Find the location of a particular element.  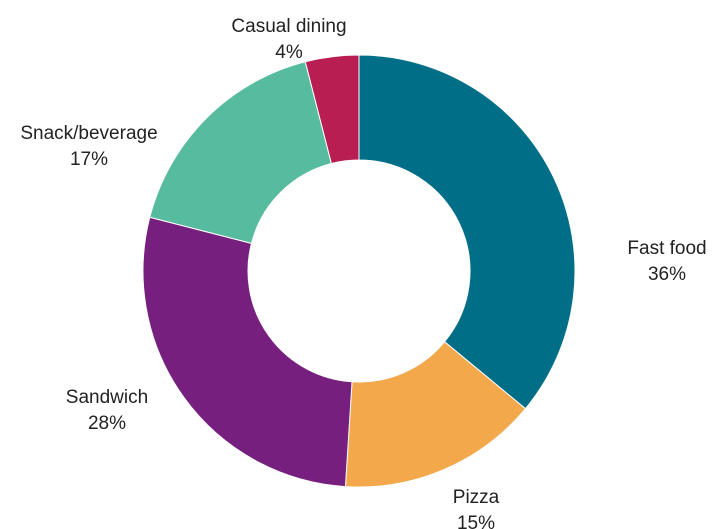

slice-value: 15% is located at coordinates (476, 521).